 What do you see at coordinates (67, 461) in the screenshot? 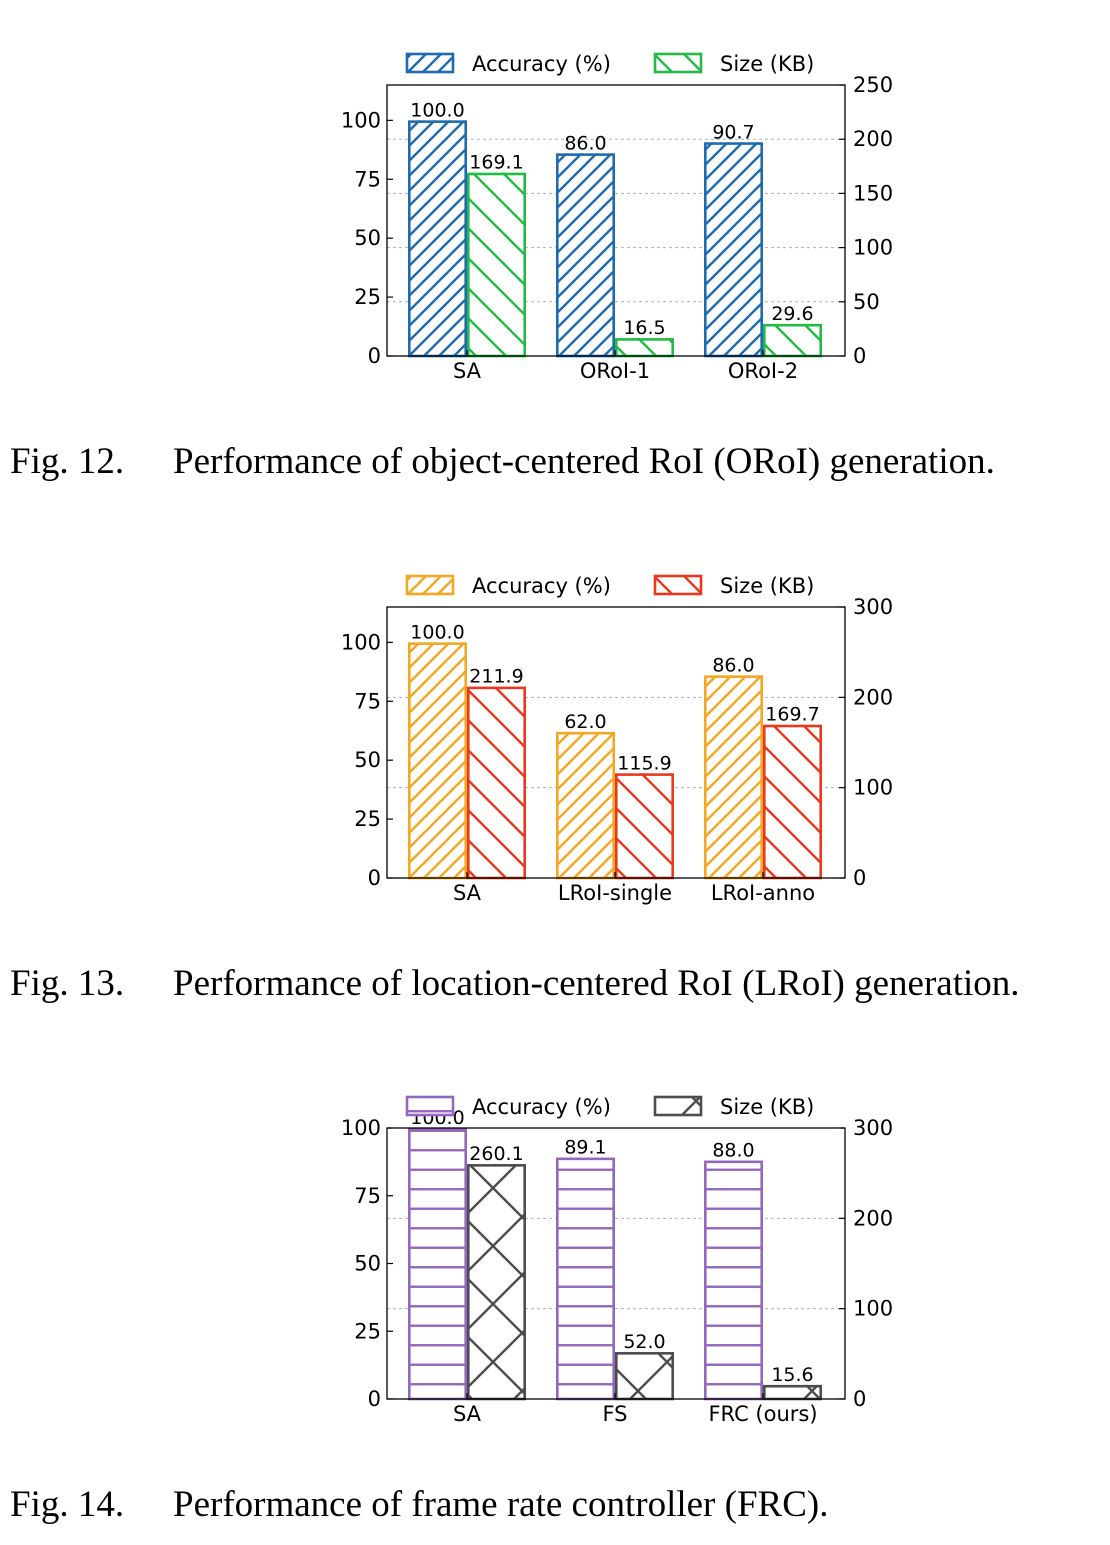
I see `caption-number: Fig. 12.` at bounding box center [67, 461].